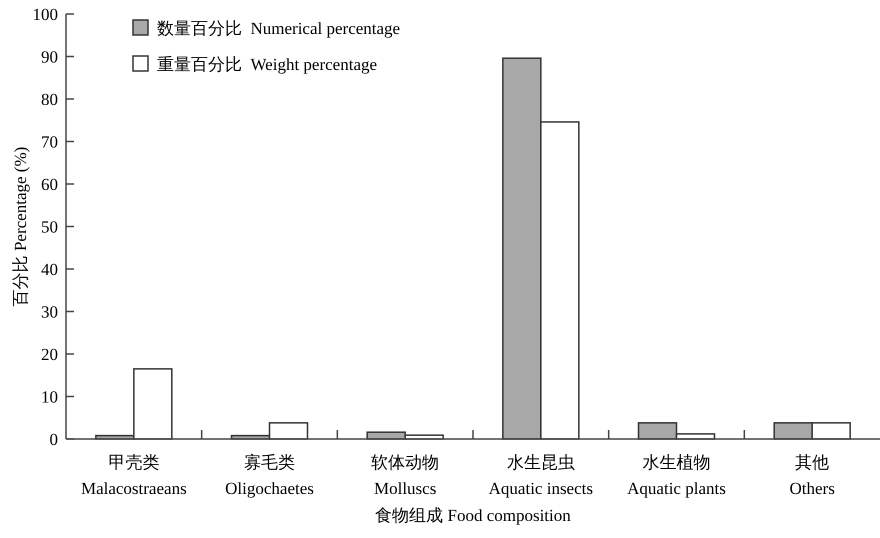  Describe the element at coordinates (278, 28) in the screenshot. I see `legend-label: 数量百分比 Numerical percentage` at that location.